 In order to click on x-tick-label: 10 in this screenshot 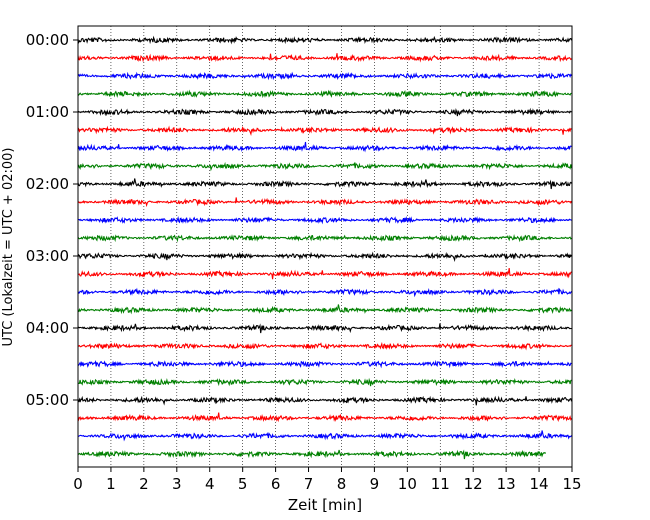, I will do `click(407, 484)`.